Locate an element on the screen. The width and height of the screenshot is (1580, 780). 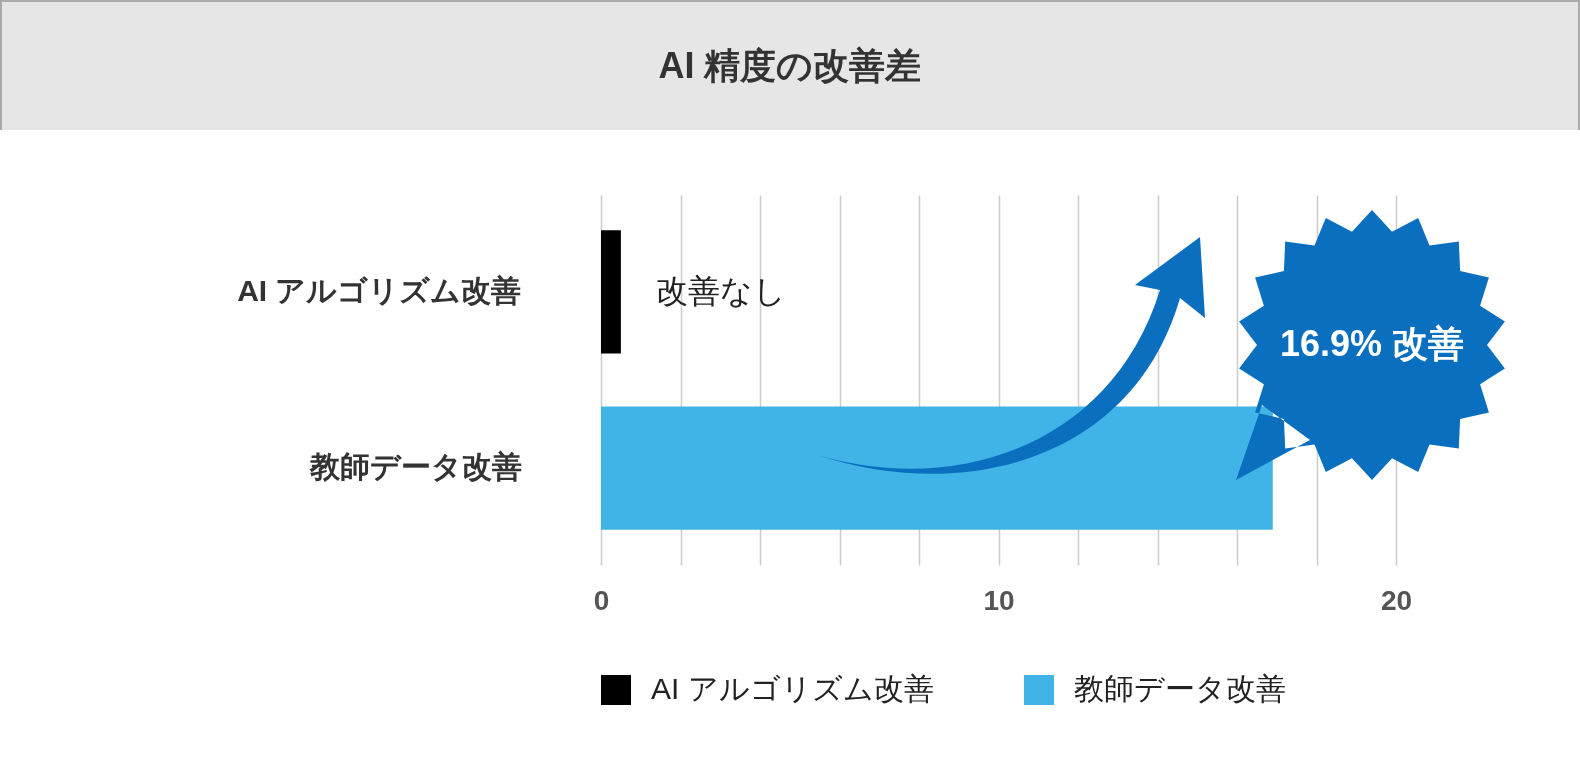
x-tick-label: 20 is located at coordinates (1396, 600).